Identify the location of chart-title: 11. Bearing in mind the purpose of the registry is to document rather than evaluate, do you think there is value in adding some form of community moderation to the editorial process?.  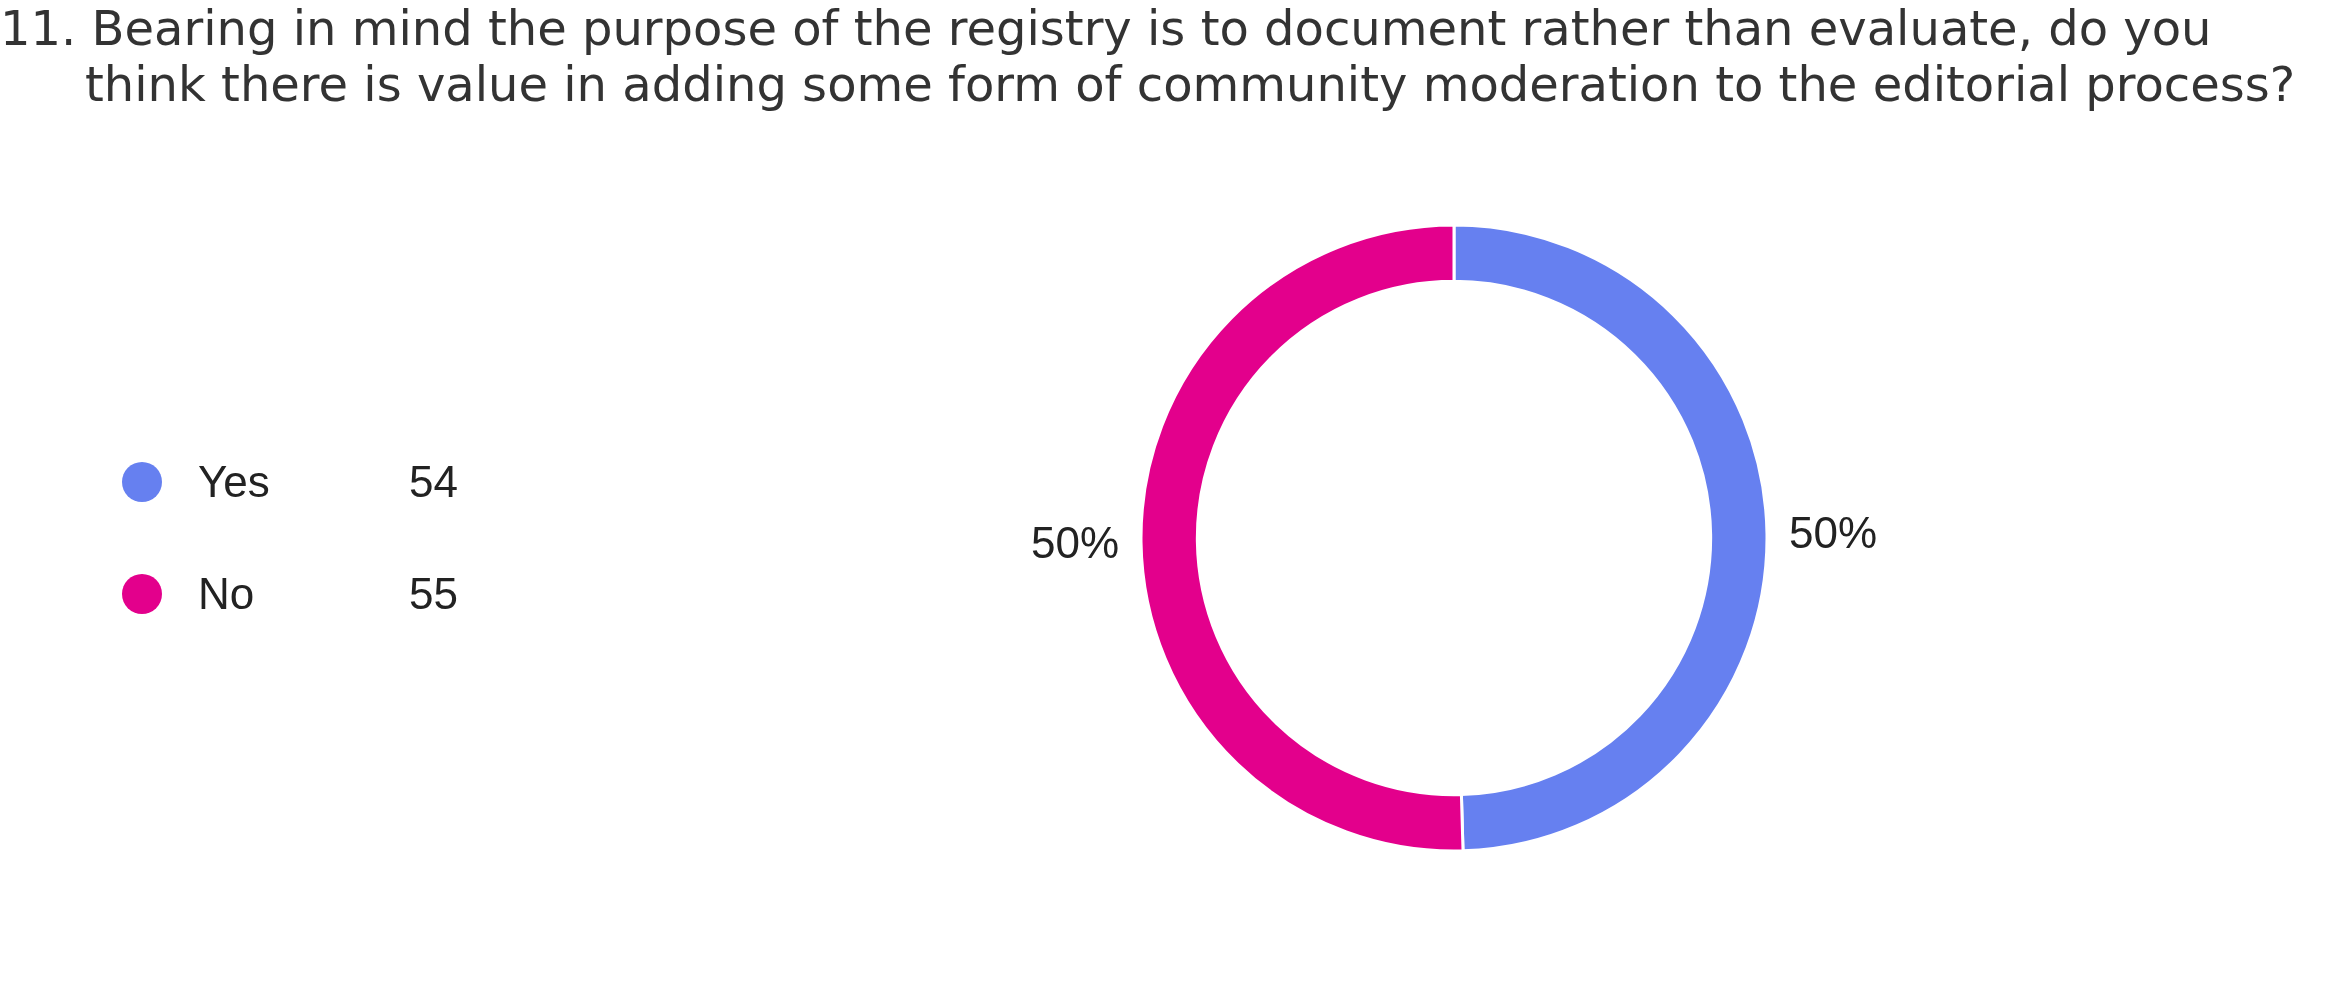
(1148, 56).